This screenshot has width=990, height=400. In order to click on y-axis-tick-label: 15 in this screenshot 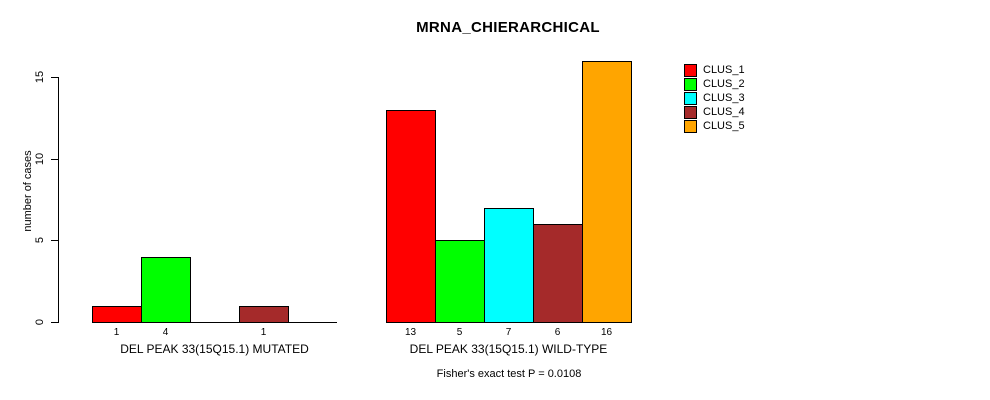, I will do `click(40, 77)`.